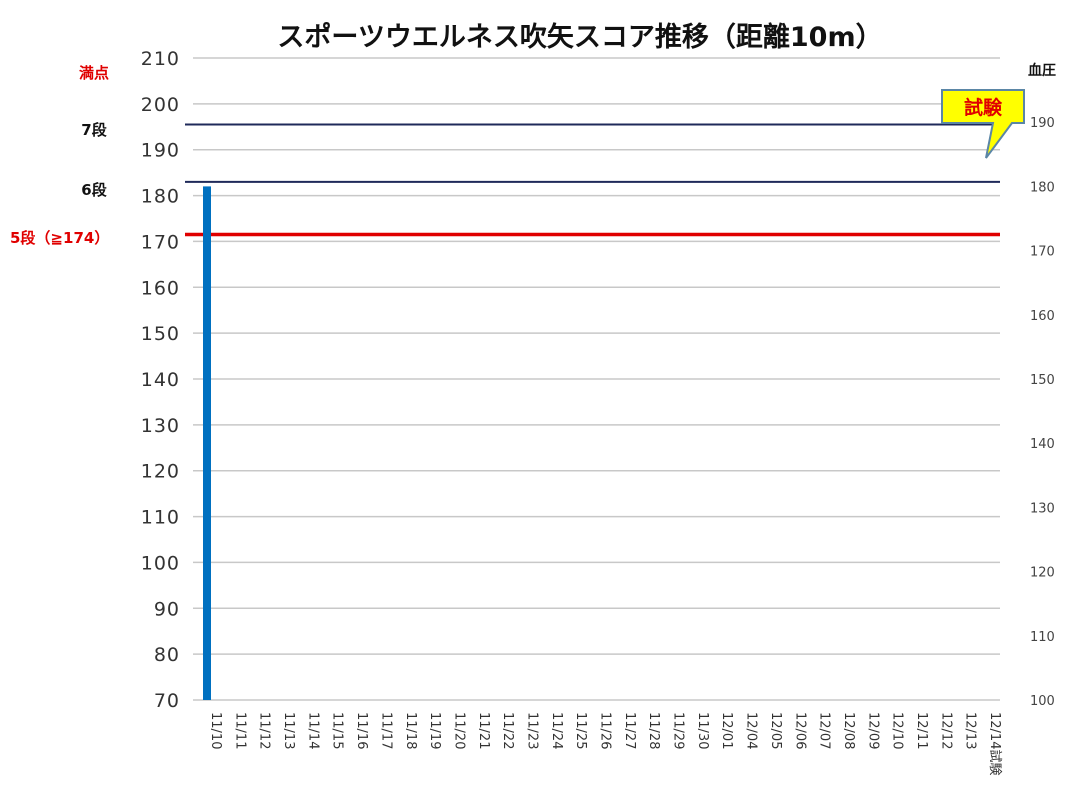  I want to click on y2-tick-label: 120, so click(1042, 573).